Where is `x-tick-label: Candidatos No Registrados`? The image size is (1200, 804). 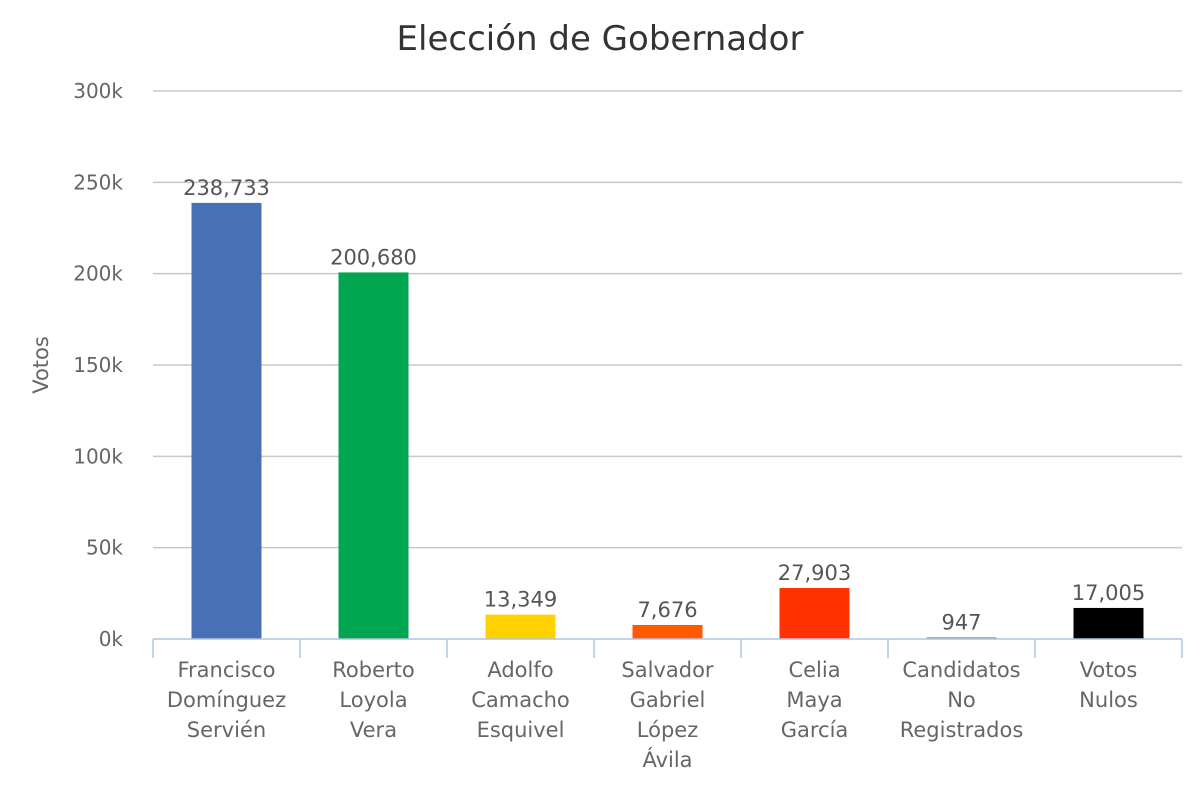 x-tick-label: Candidatos No Registrados is located at coordinates (962, 700).